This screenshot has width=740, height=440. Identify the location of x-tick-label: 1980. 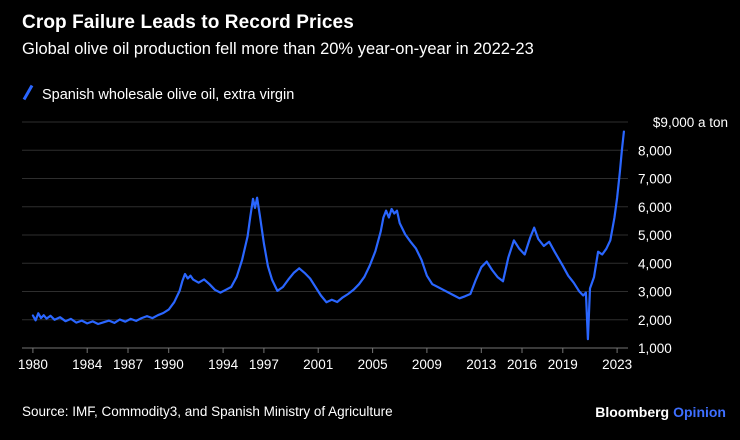
(33, 364).